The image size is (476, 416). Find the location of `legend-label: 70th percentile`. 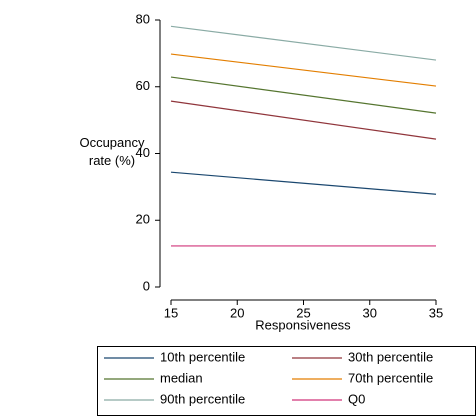

legend-label: 70th percentile is located at coordinates (390, 377).